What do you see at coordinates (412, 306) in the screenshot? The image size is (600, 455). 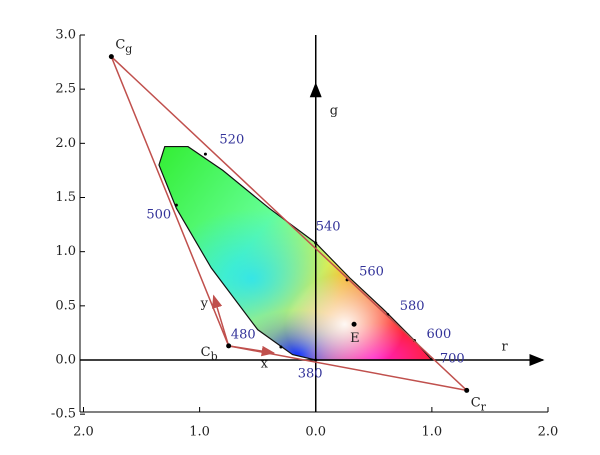 I see `wavelength-label: 580` at bounding box center [412, 306].